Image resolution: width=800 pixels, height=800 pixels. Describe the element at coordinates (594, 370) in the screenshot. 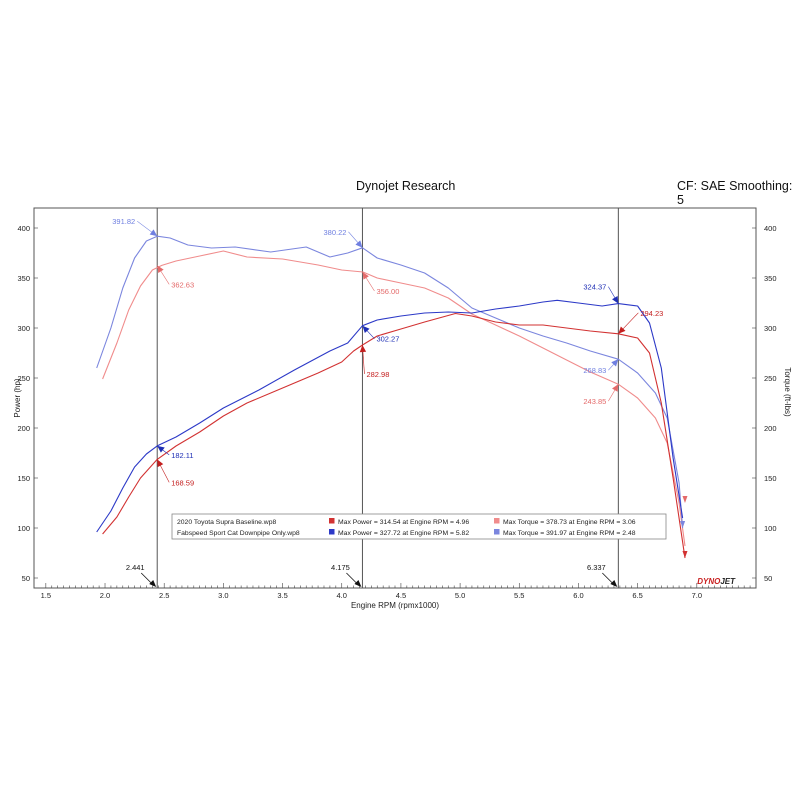

I see `annotation-label: 268.83` at that location.